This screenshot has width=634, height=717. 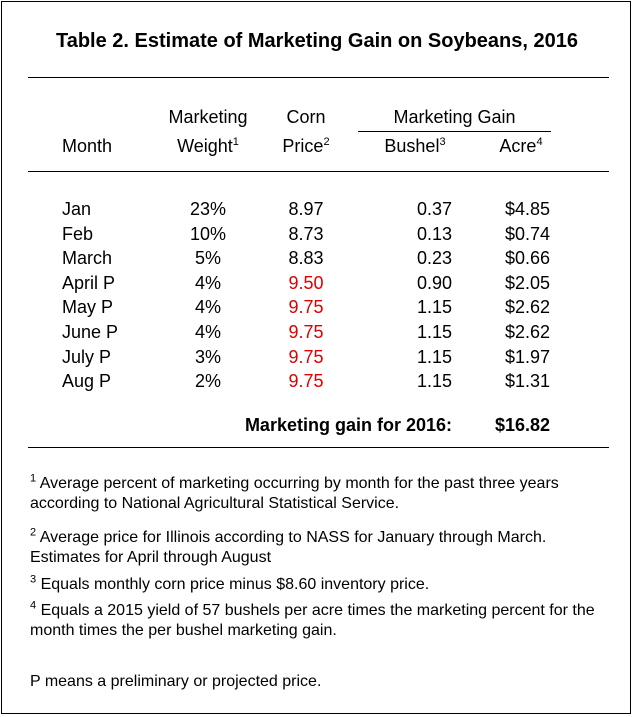 I want to click on cell-bushel: 0.90, so click(x=434, y=283).